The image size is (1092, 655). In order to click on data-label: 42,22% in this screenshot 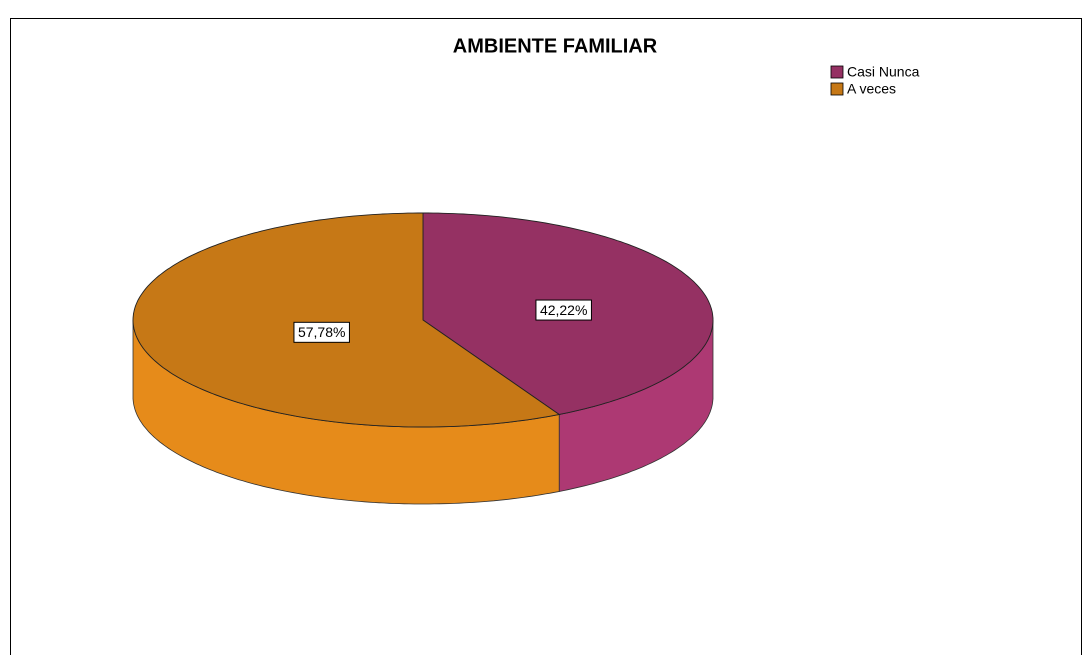, I will do `click(563, 310)`.